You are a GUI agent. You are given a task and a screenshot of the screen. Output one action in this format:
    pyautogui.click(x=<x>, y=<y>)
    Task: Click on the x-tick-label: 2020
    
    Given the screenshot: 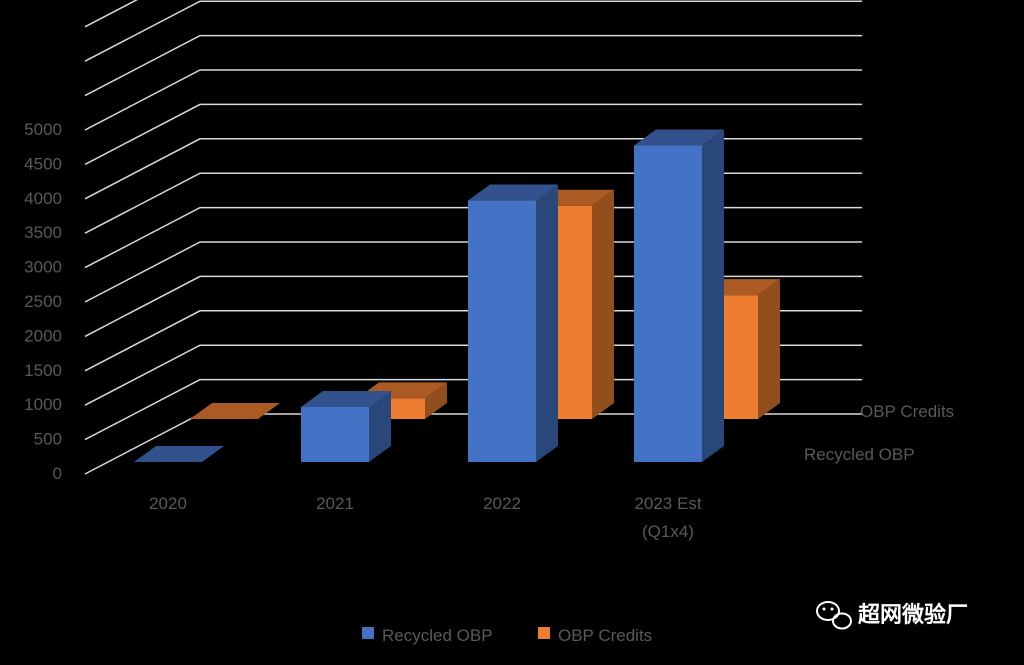 What is the action you would take?
    pyautogui.click(x=168, y=503)
    